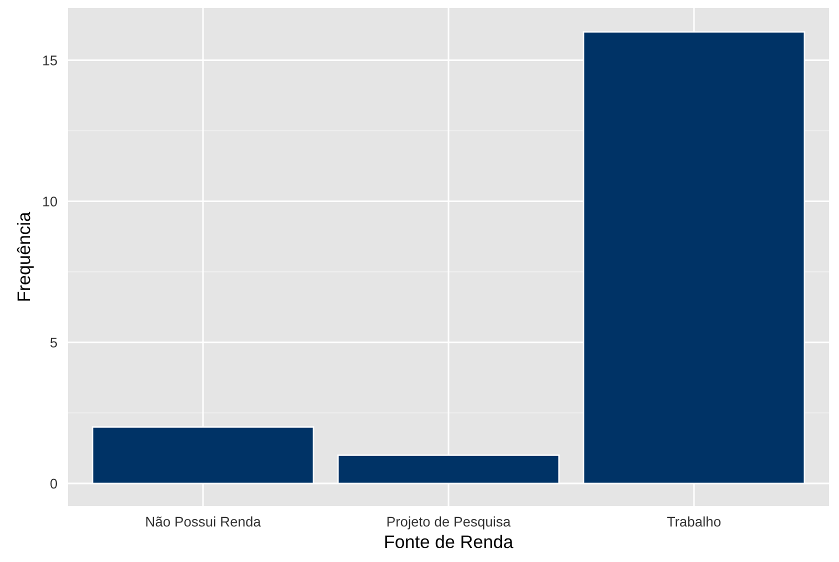 The height and width of the screenshot is (562, 839). What do you see at coordinates (25, 256) in the screenshot?
I see `y-axis-title: Frequência` at bounding box center [25, 256].